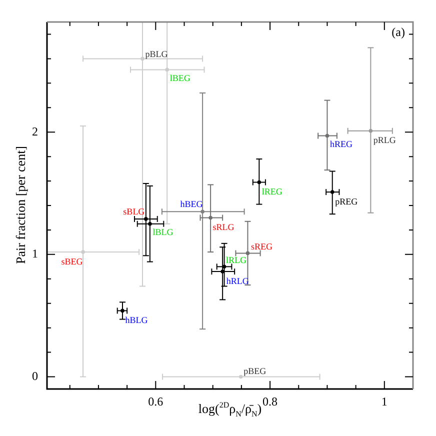 The width and height of the screenshot is (436, 436). Describe the element at coordinates (163, 232) in the screenshot. I see `series-label: lBLG` at that location.